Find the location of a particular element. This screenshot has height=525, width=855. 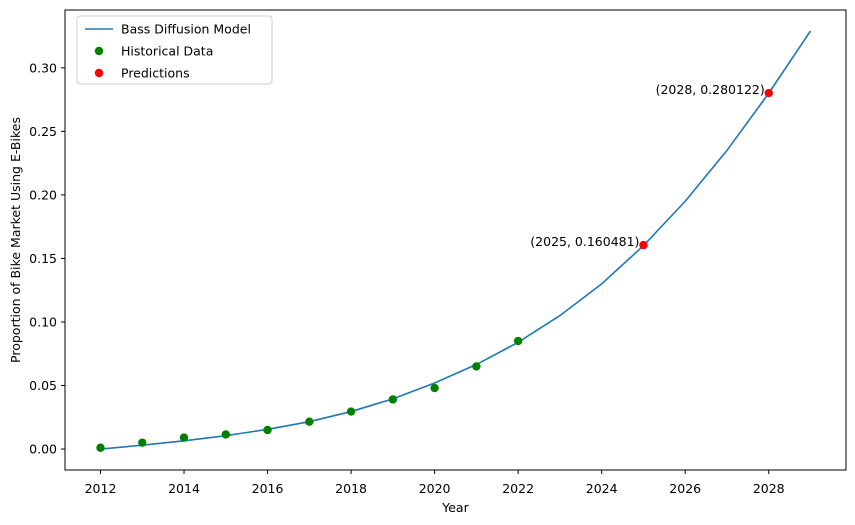

y-tick-label: 0.25 is located at coordinates (43, 131).